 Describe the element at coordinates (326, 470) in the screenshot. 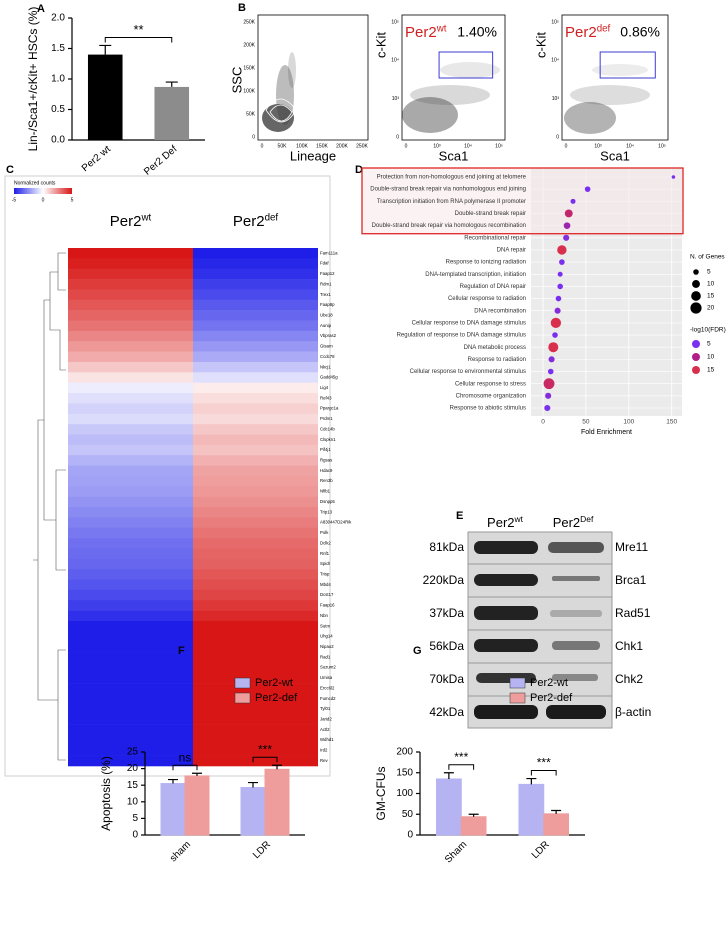

I see `row-label: Hdac9` at that location.